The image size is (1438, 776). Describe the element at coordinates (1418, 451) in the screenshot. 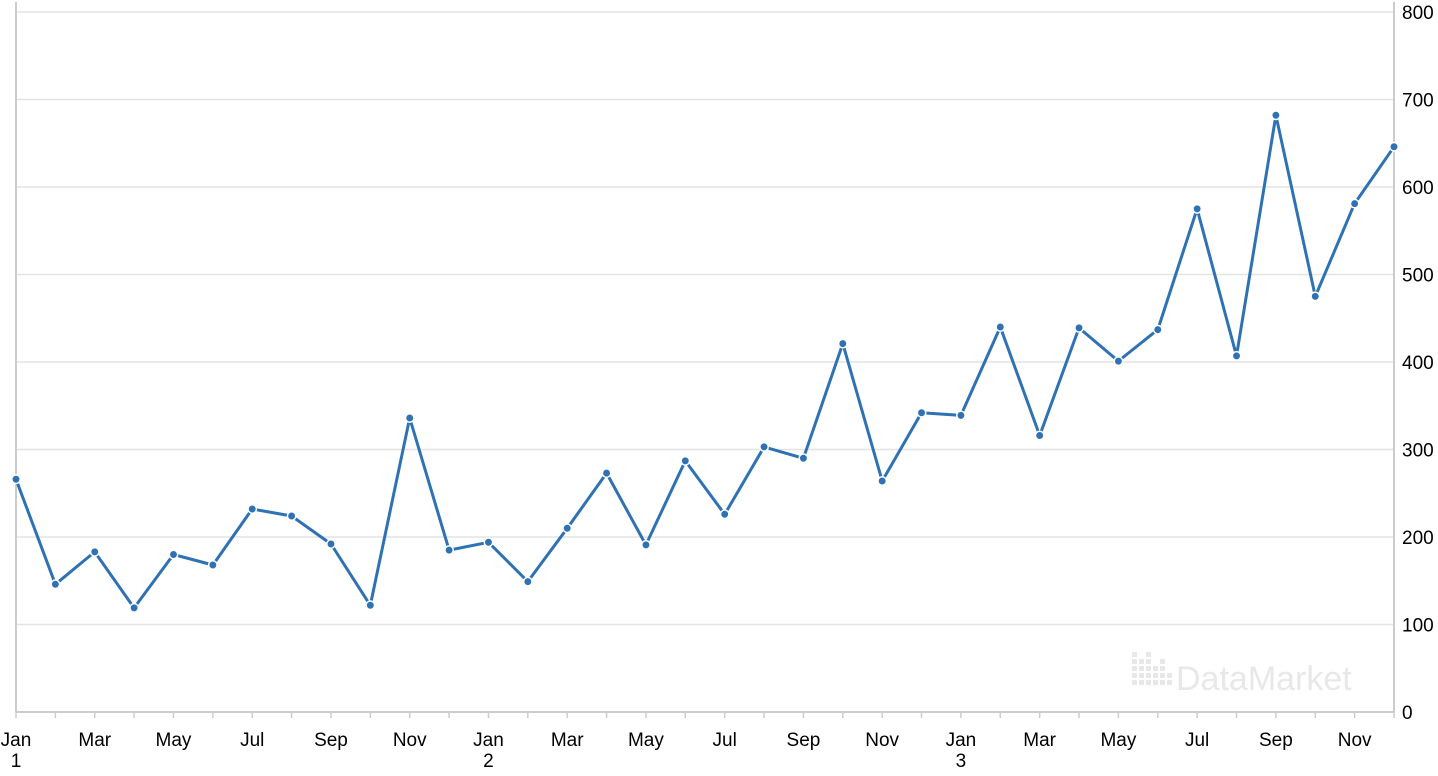

I see `y-tick-label: 300` at that location.